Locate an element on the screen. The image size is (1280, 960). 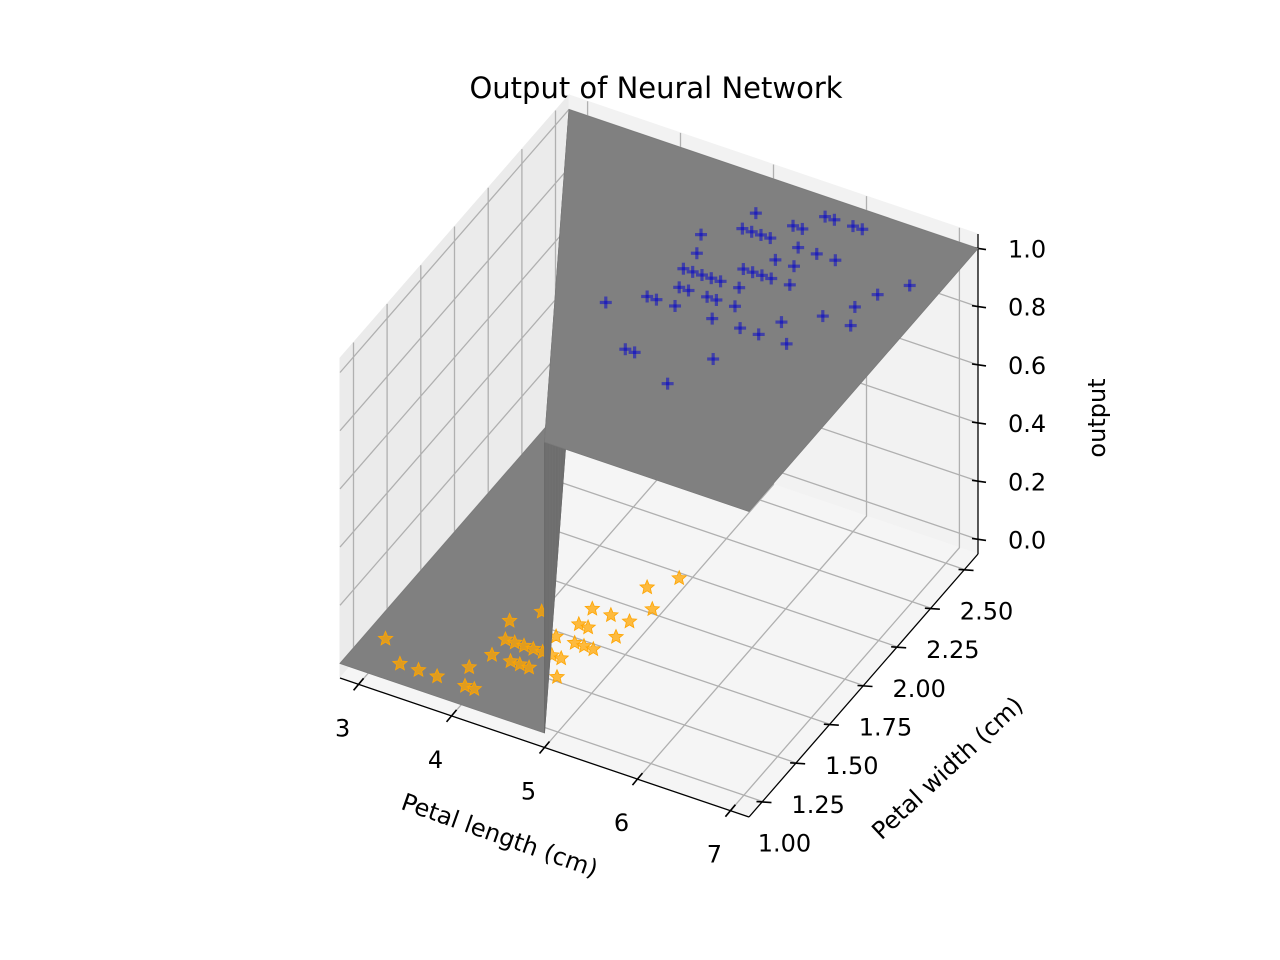
scatter-series-blue is located at coordinates (757, 298).